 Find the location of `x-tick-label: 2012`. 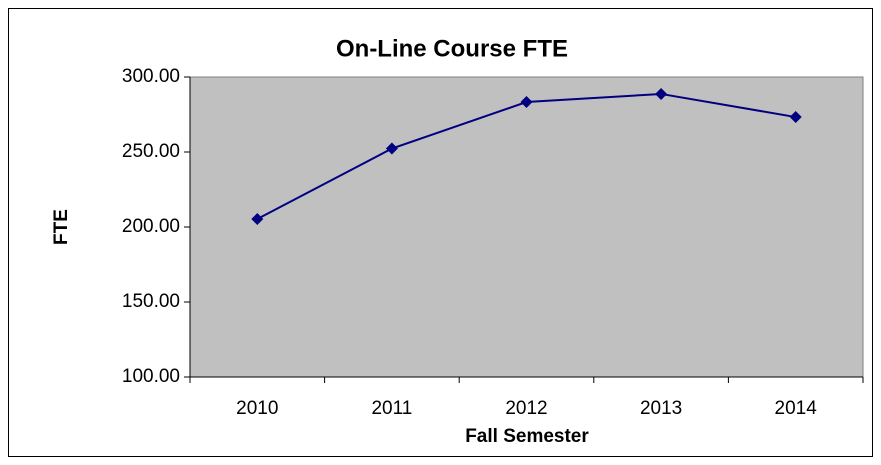

x-tick-label: 2012 is located at coordinates (526, 408).